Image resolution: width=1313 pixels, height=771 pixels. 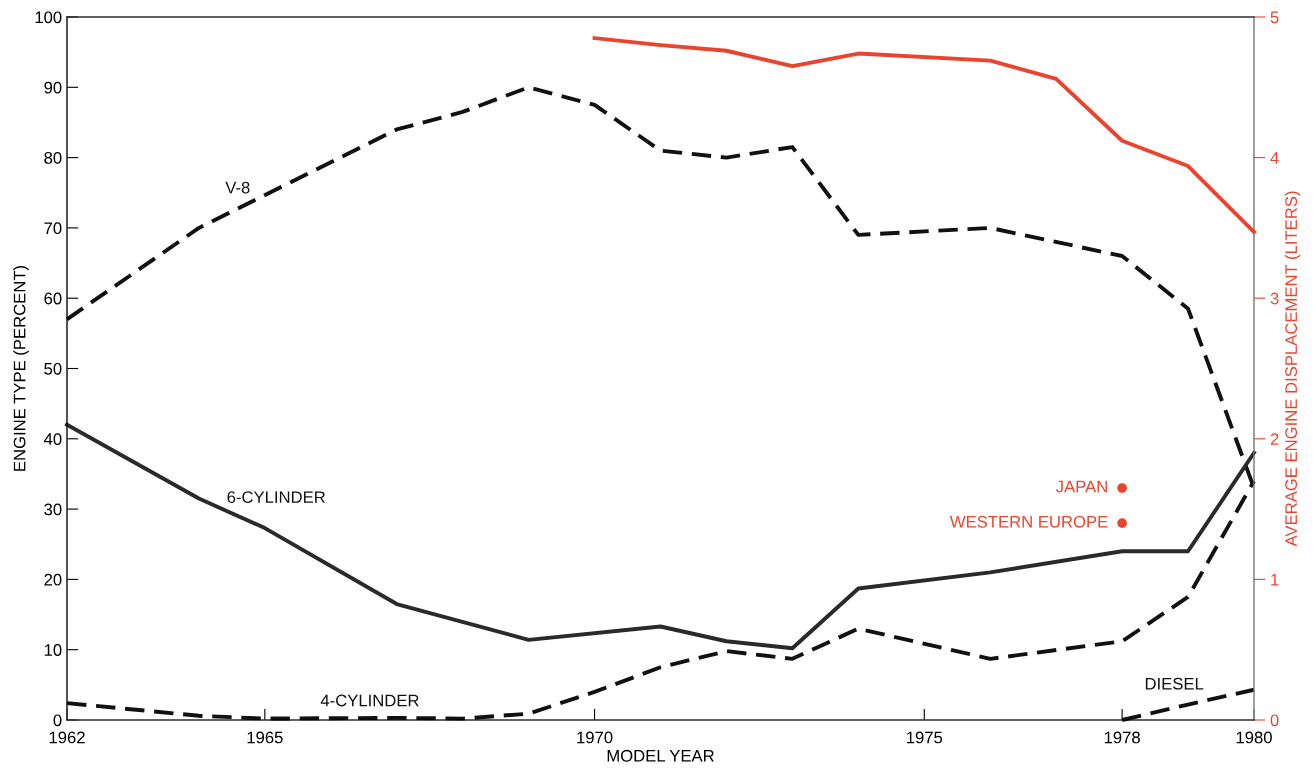 I want to click on y2-tick-label: 1, so click(x=1275, y=579).